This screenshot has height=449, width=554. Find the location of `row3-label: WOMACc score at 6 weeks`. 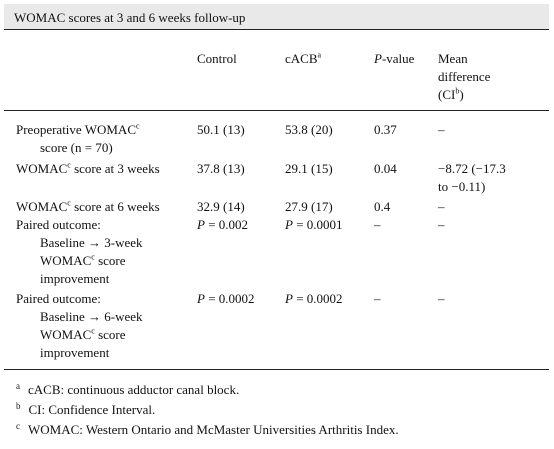

row3-label: WOMACc score at 6 weeks is located at coordinates (88, 207).